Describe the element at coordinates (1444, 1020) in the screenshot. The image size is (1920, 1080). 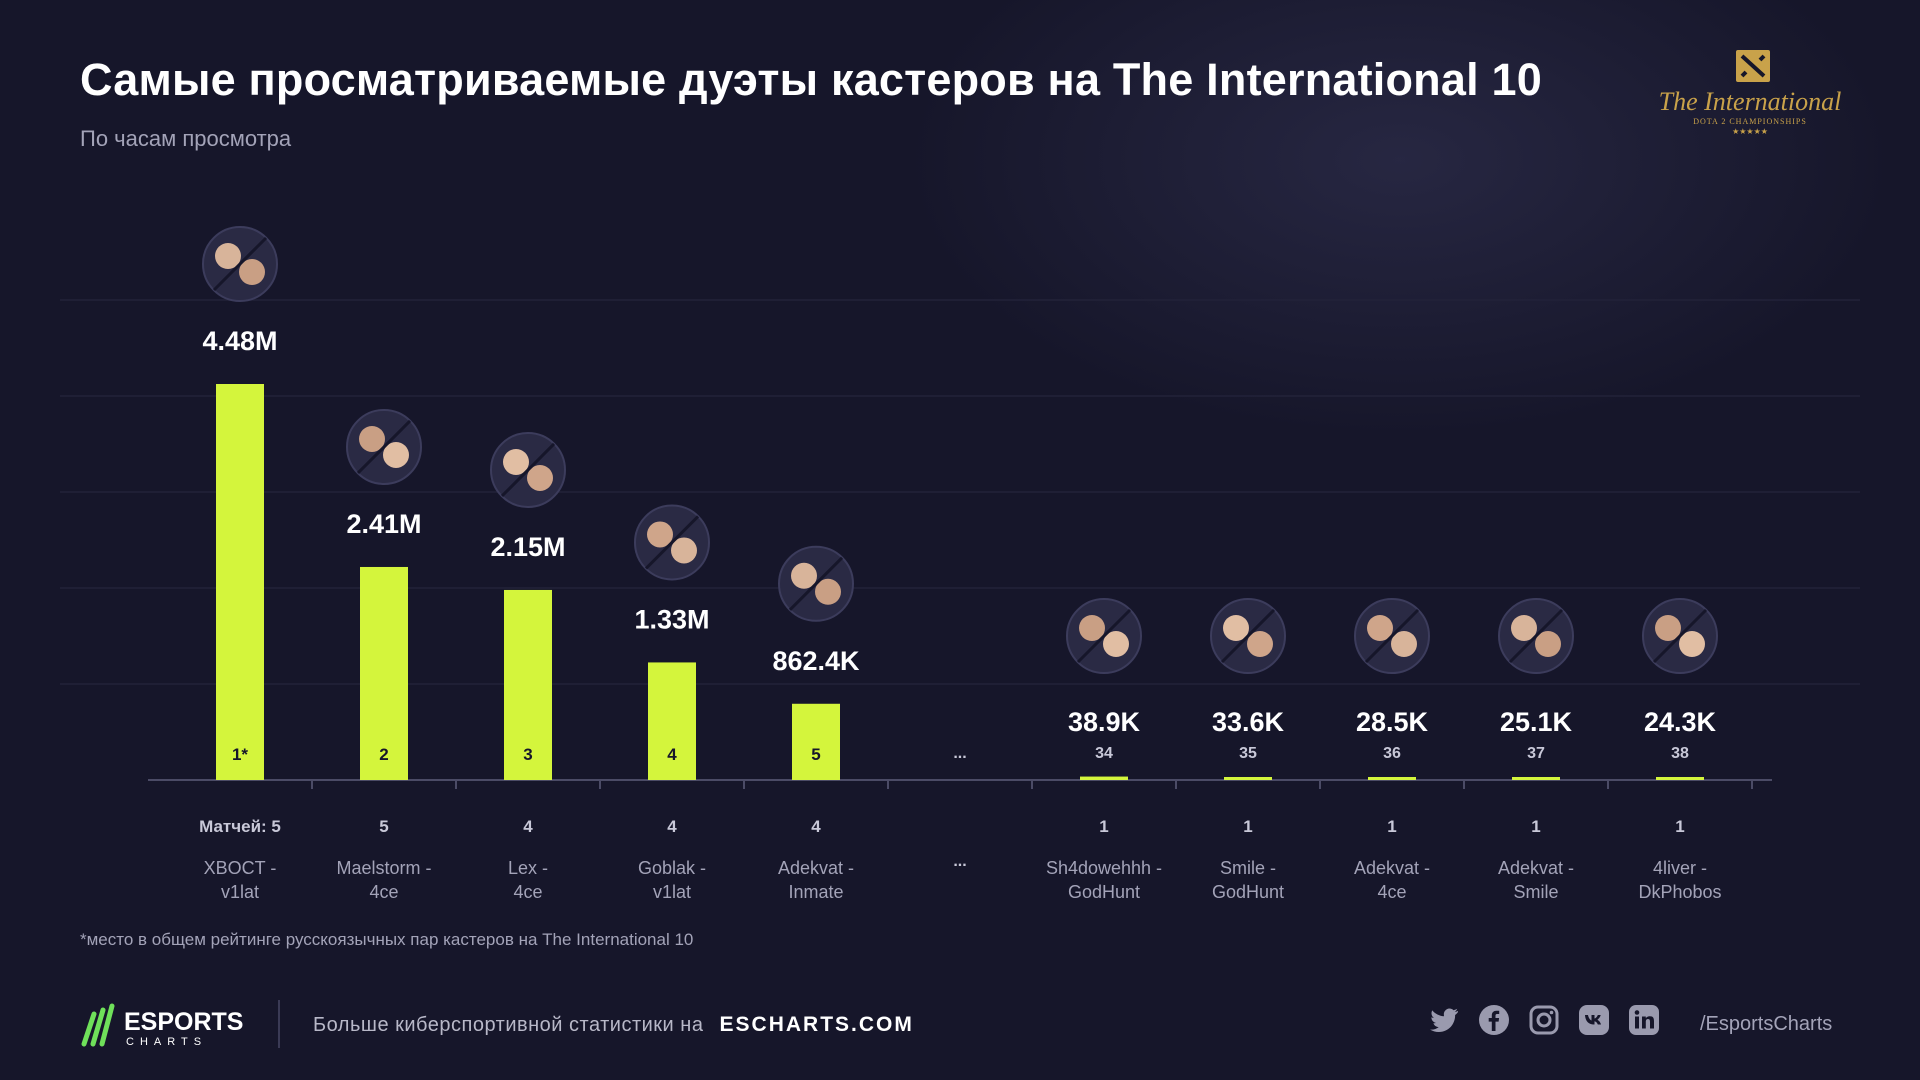
I see `twitter-icon` at that location.